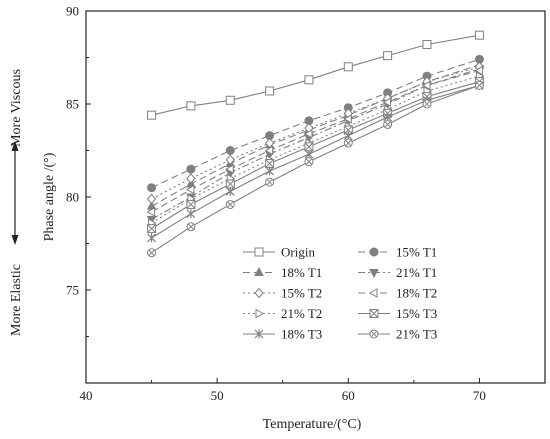 The width and height of the screenshot is (550, 439). Describe the element at coordinates (72, 11) in the screenshot. I see `y-tick-label-90: 90` at that location.